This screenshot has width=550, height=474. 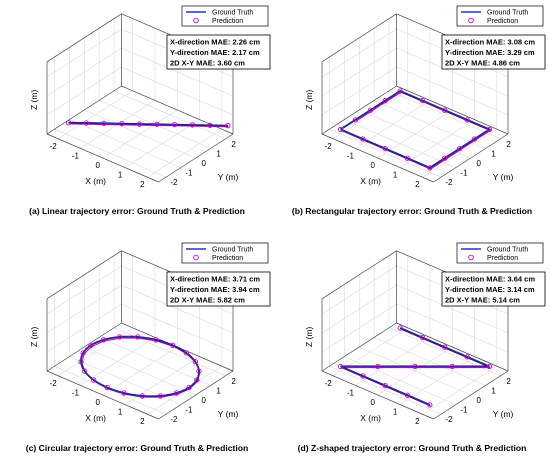 I want to click on legend-ground-truth-label: Ground Truth, so click(x=232, y=13).